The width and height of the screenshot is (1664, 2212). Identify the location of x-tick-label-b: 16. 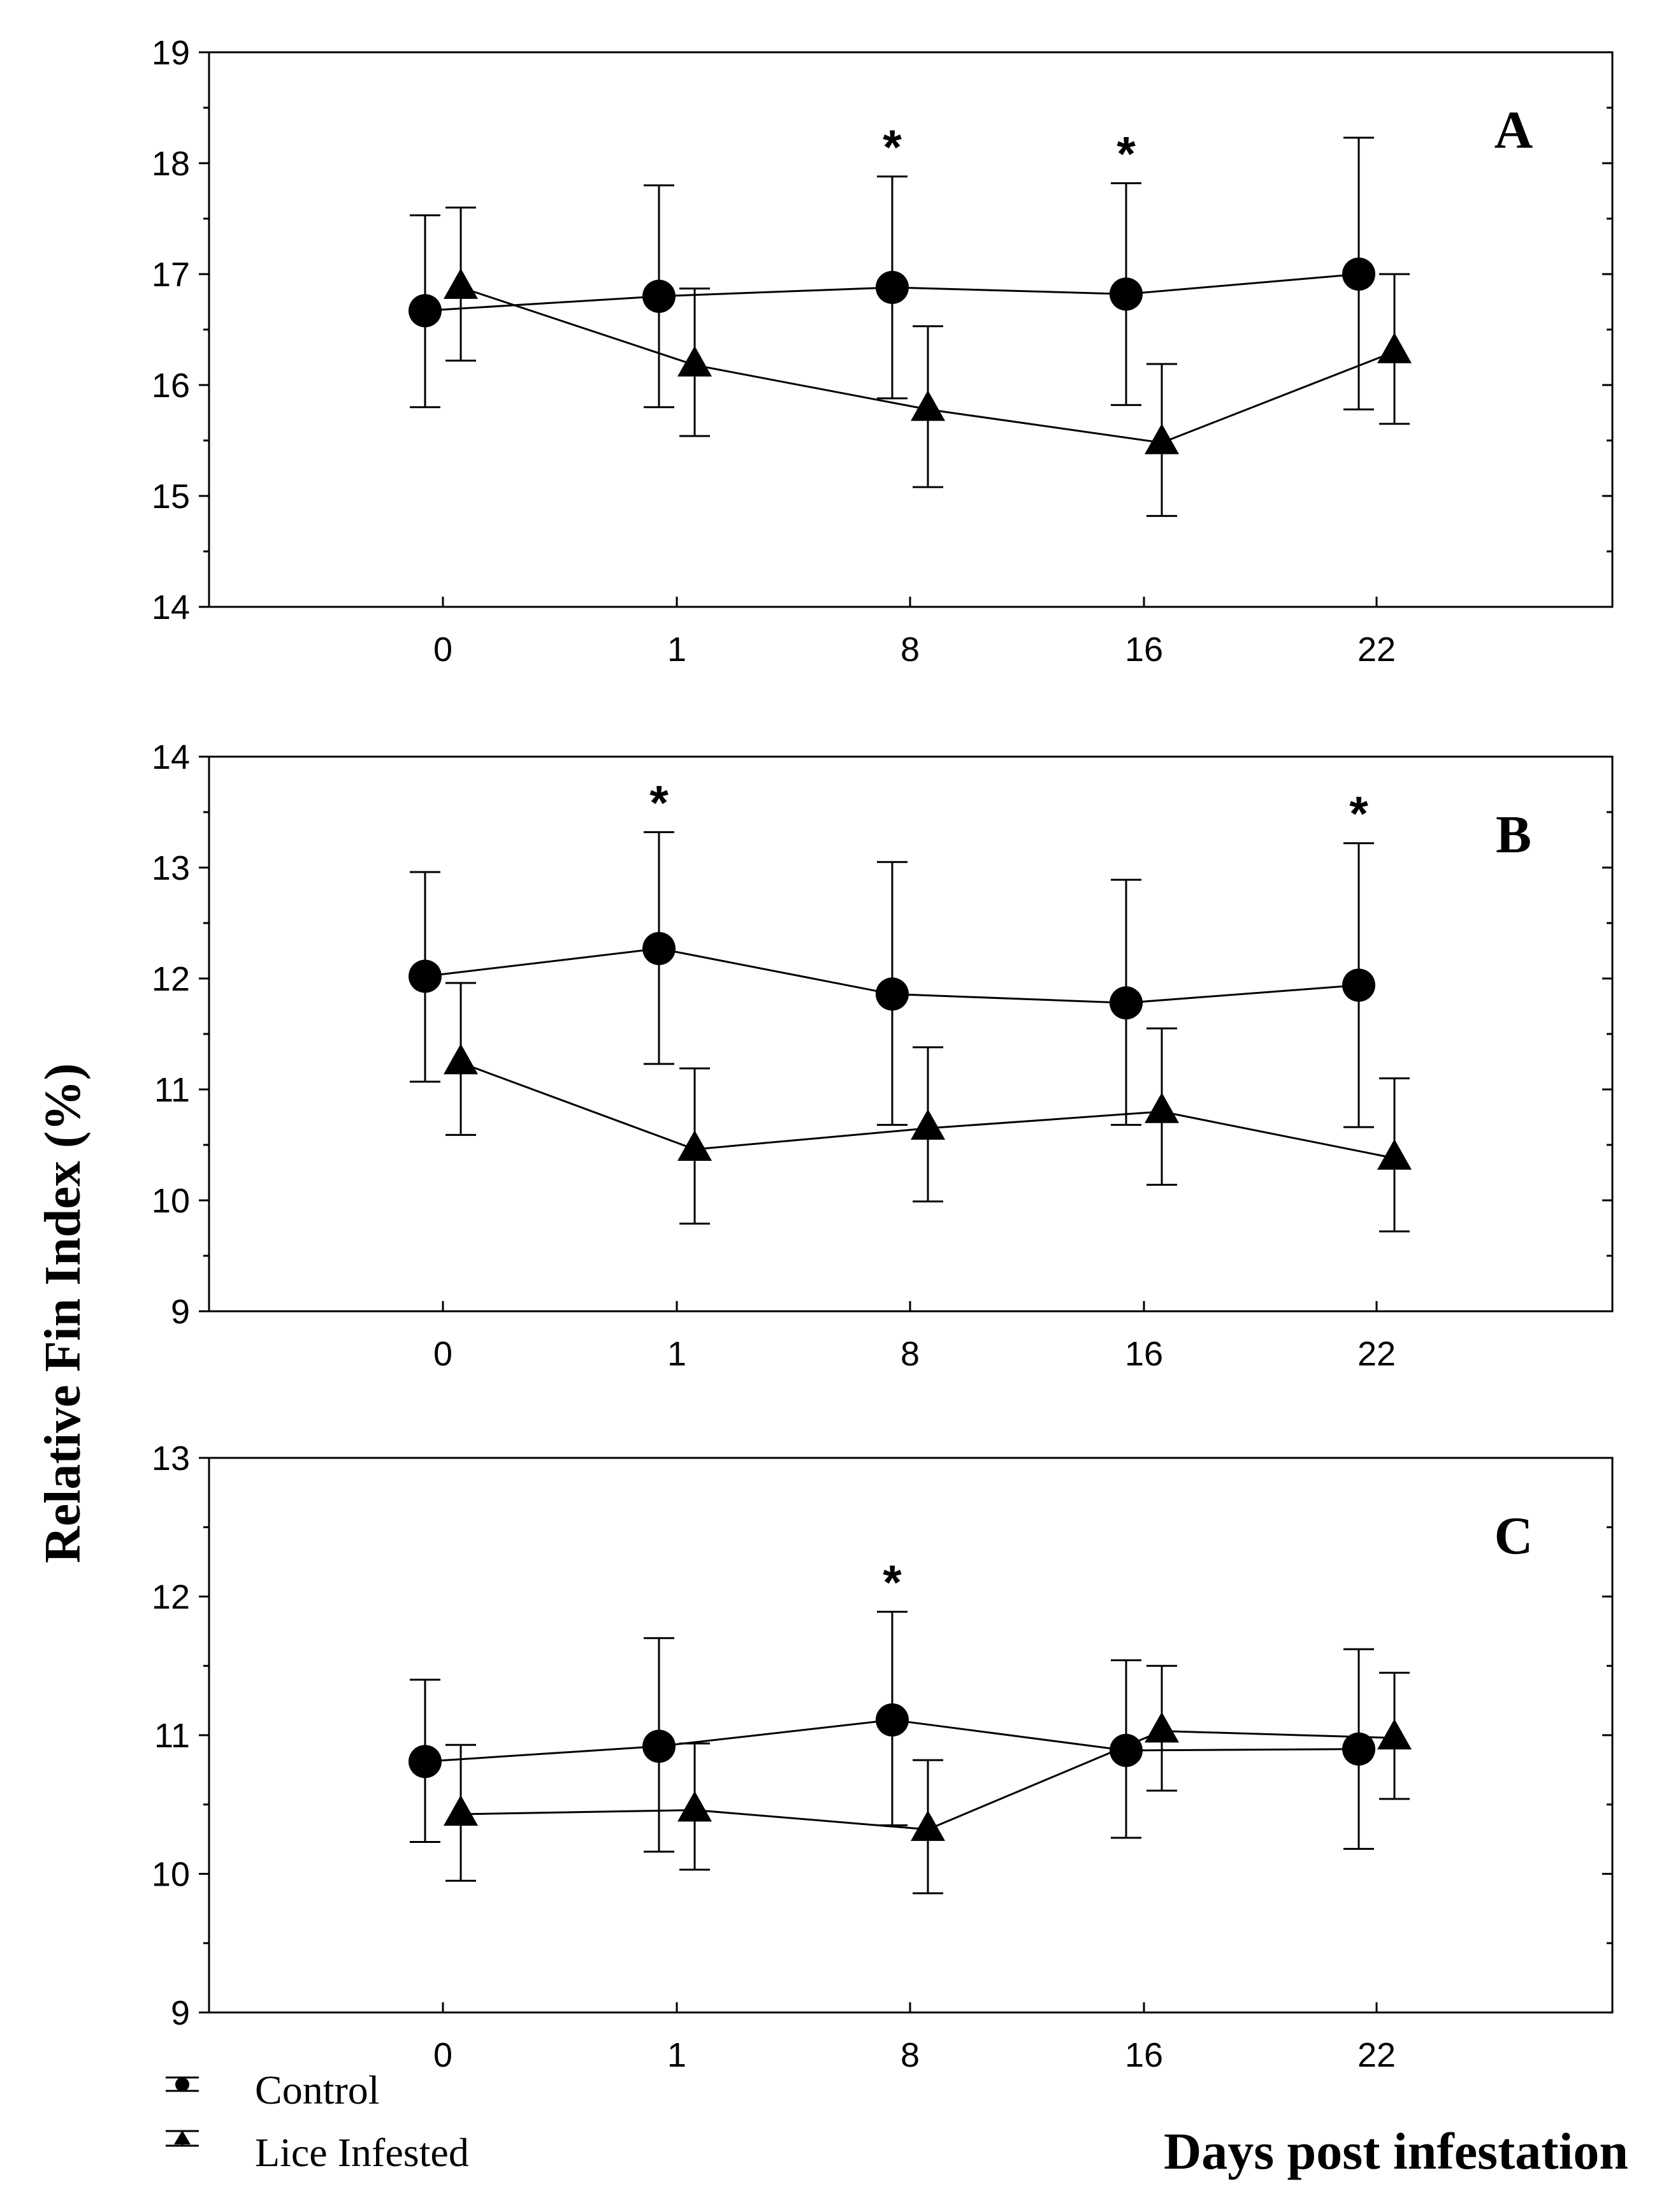
(1144, 1354).